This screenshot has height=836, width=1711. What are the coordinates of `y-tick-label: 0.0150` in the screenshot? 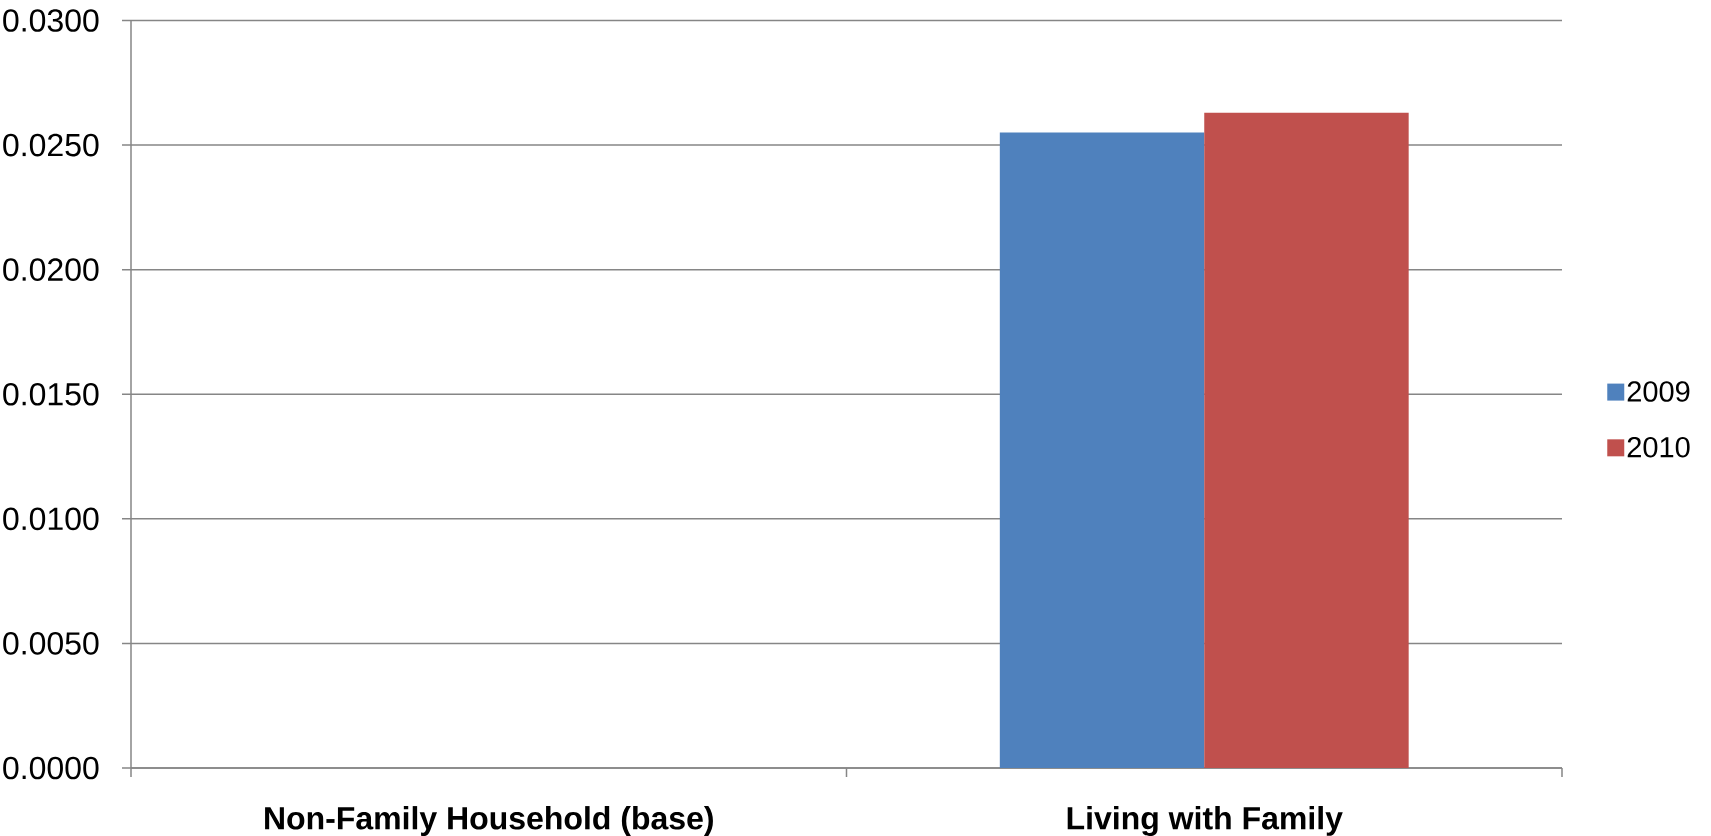 It's located at (51, 394).